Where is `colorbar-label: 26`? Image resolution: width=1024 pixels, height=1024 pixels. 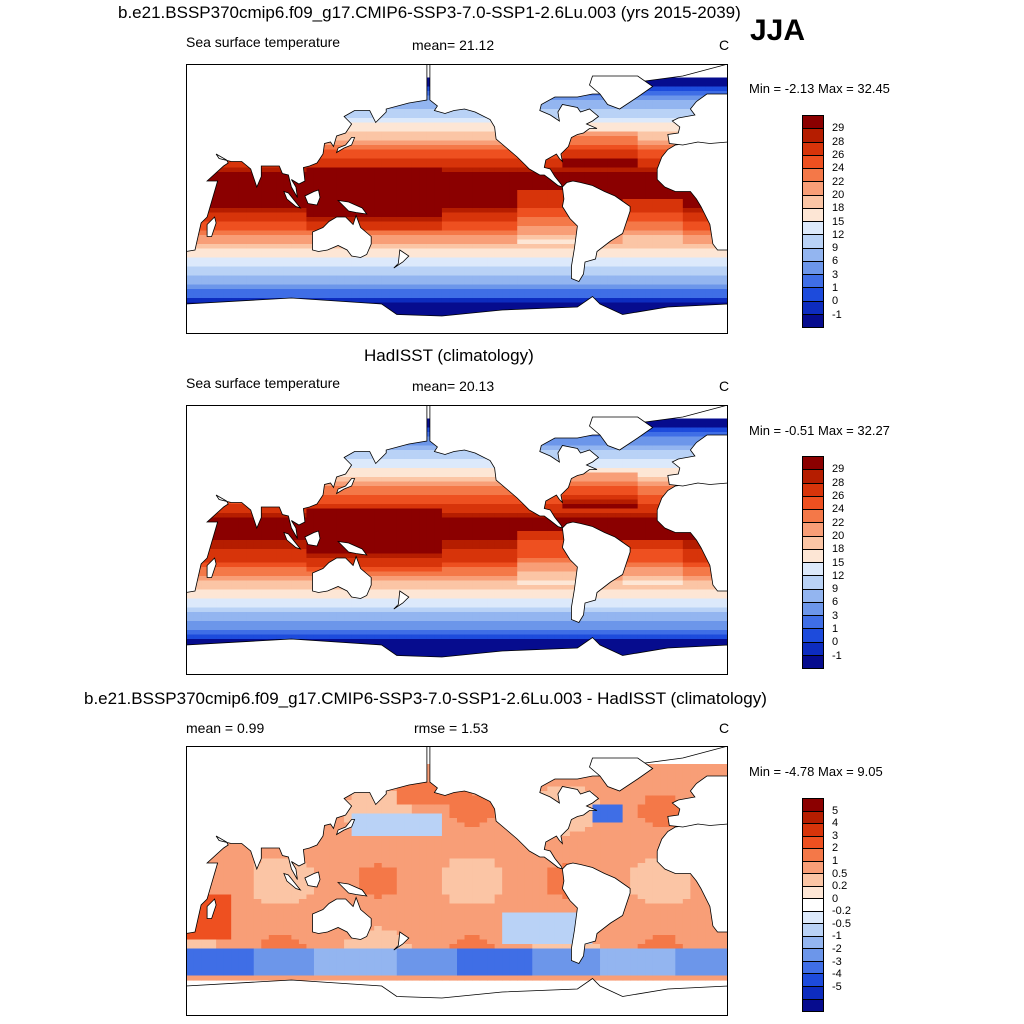
colorbar-label: 26 is located at coordinates (838, 495).